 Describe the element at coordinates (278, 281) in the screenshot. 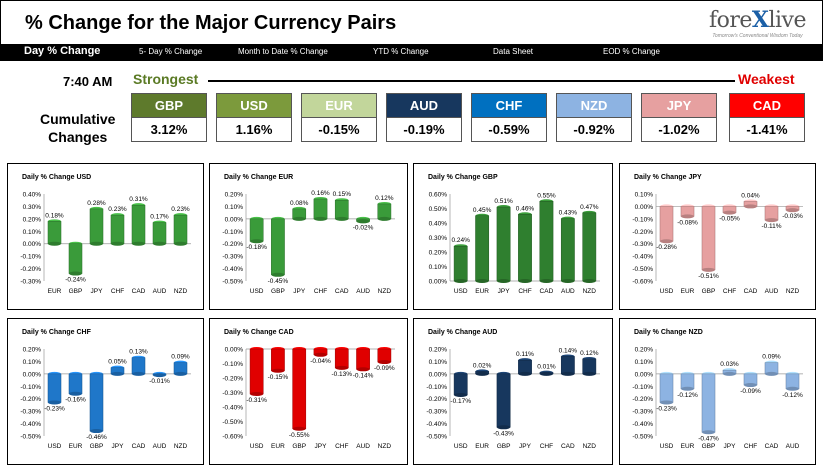

I see `data-label: -0.45%` at that location.